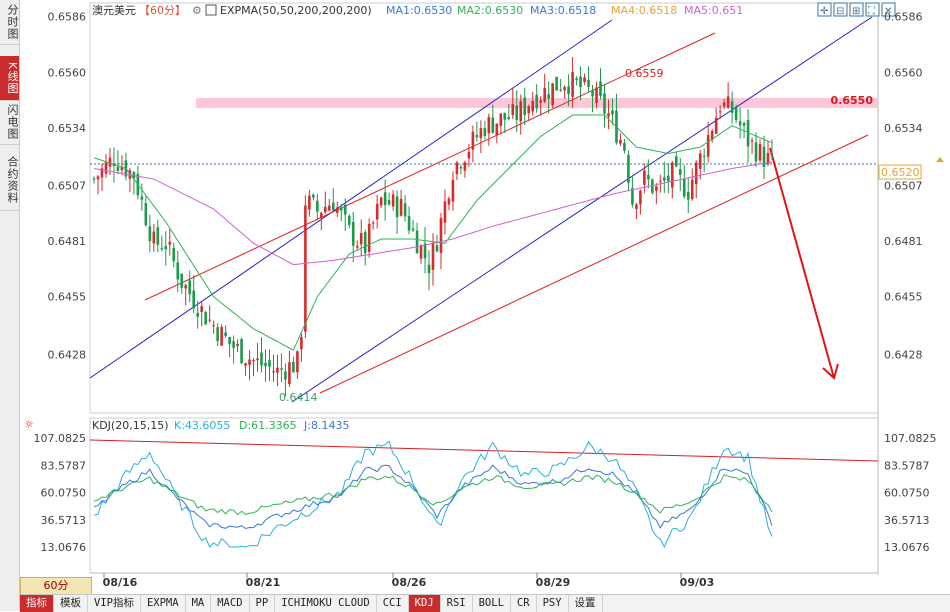  What do you see at coordinates (433, 494) in the screenshot?
I see `kdj-lines` at bounding box center [433, 494].